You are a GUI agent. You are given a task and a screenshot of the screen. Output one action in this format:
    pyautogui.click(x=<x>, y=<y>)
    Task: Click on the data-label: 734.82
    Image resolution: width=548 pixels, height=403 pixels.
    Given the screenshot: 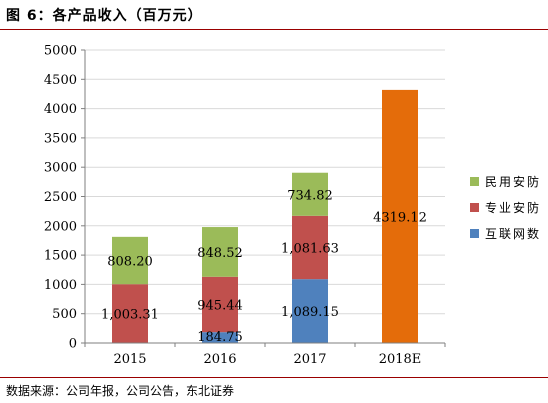 What is the action you would take?
    pyautogui.click(x=310, y=195)
    